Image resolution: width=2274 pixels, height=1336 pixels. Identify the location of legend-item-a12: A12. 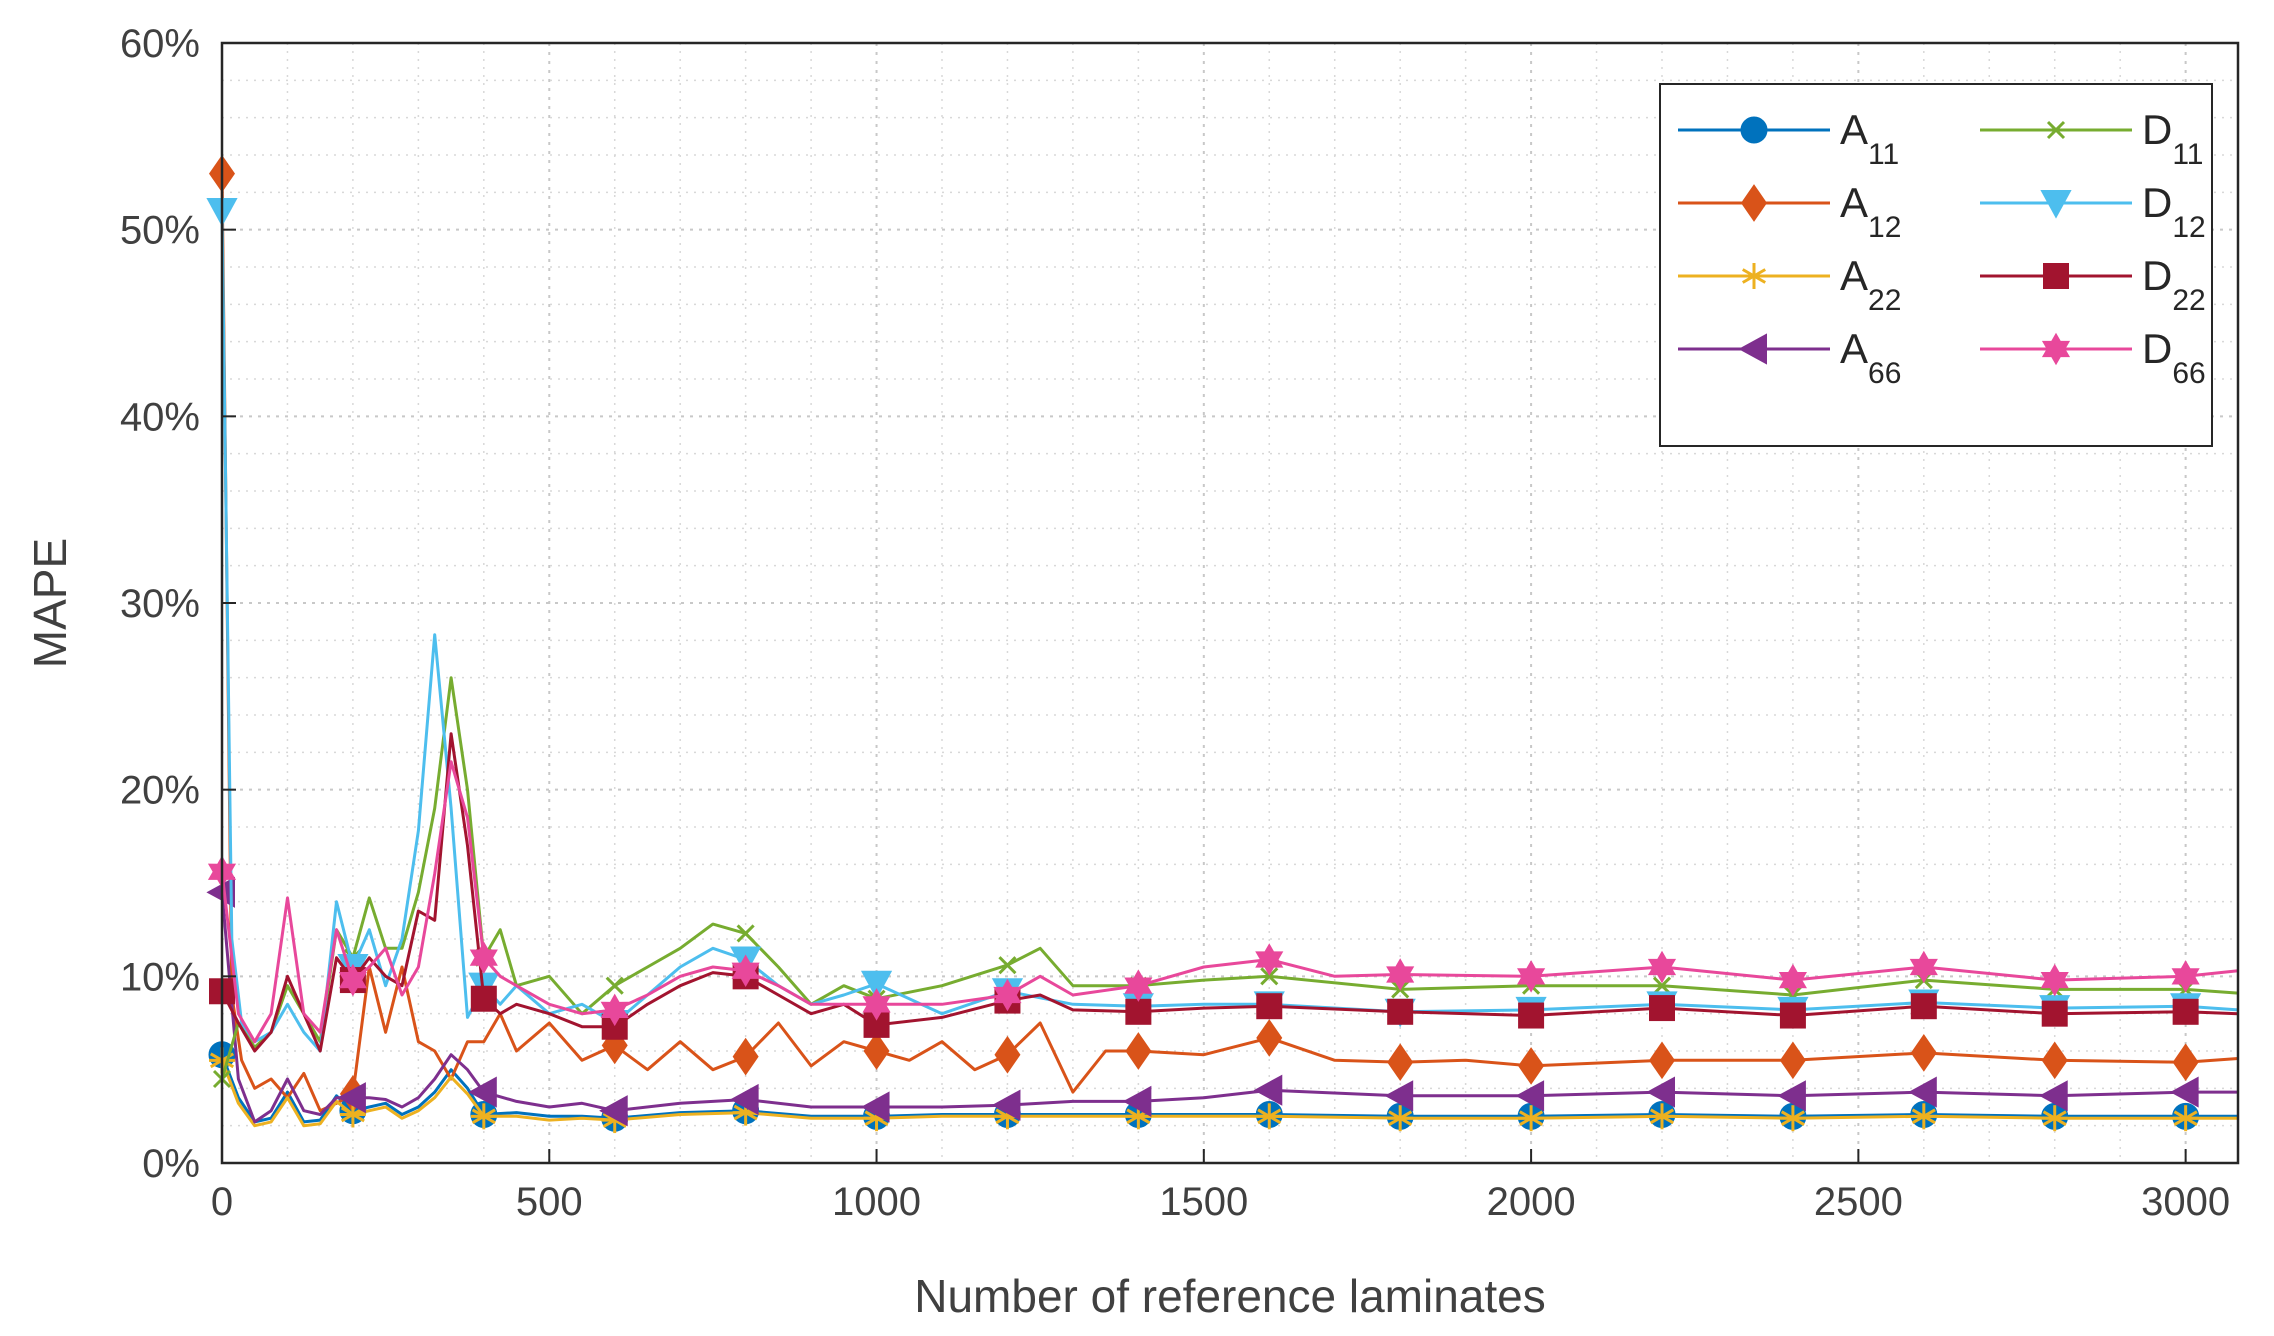
(1789, 211).